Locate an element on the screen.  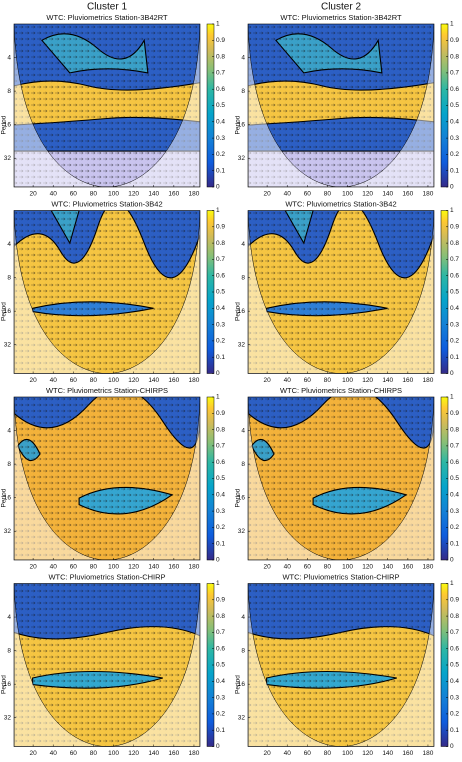
x-tick-label: 120 is located at coordinates (133, 753).